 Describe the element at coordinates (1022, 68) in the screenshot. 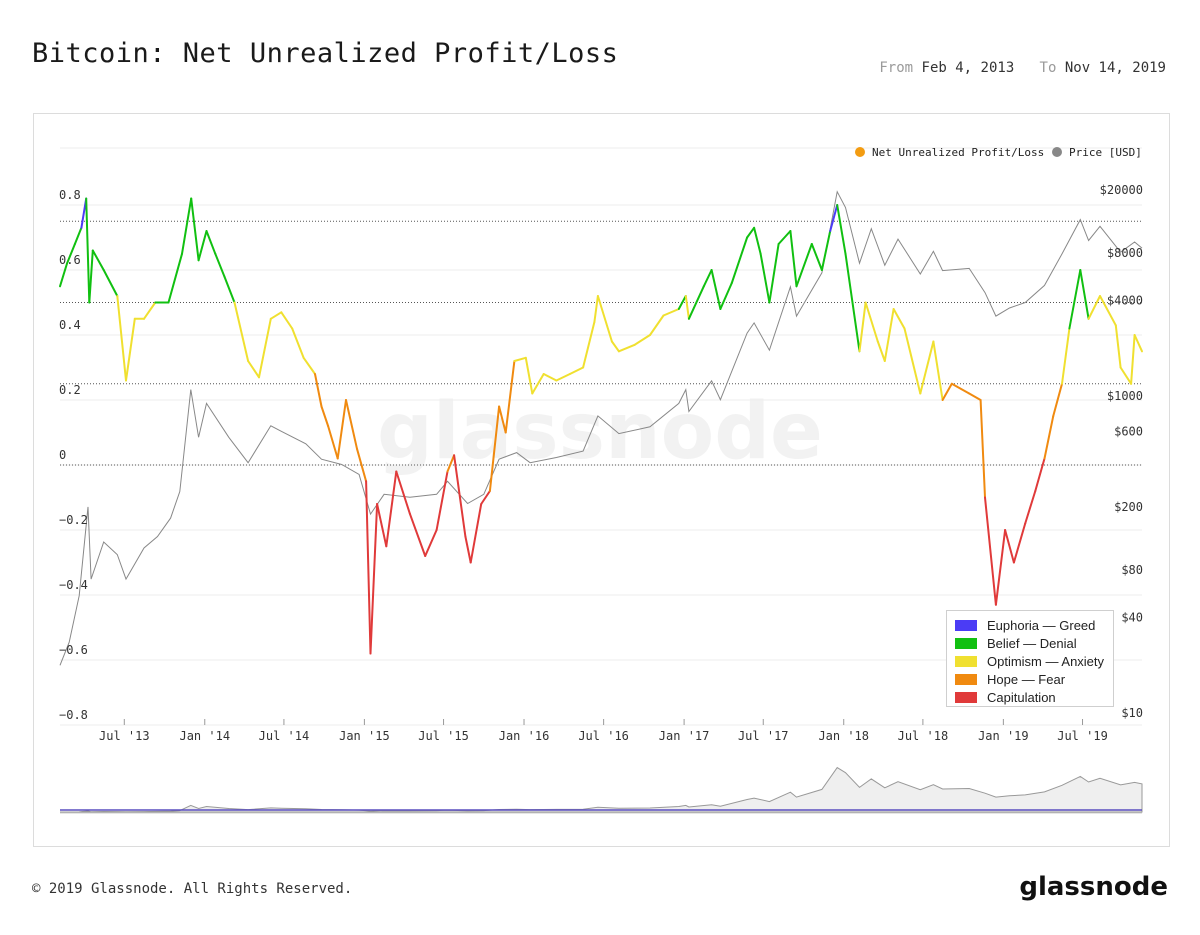

I see `date-range: From Feb 4, 2013 To Nov 14, 2019` at that location.